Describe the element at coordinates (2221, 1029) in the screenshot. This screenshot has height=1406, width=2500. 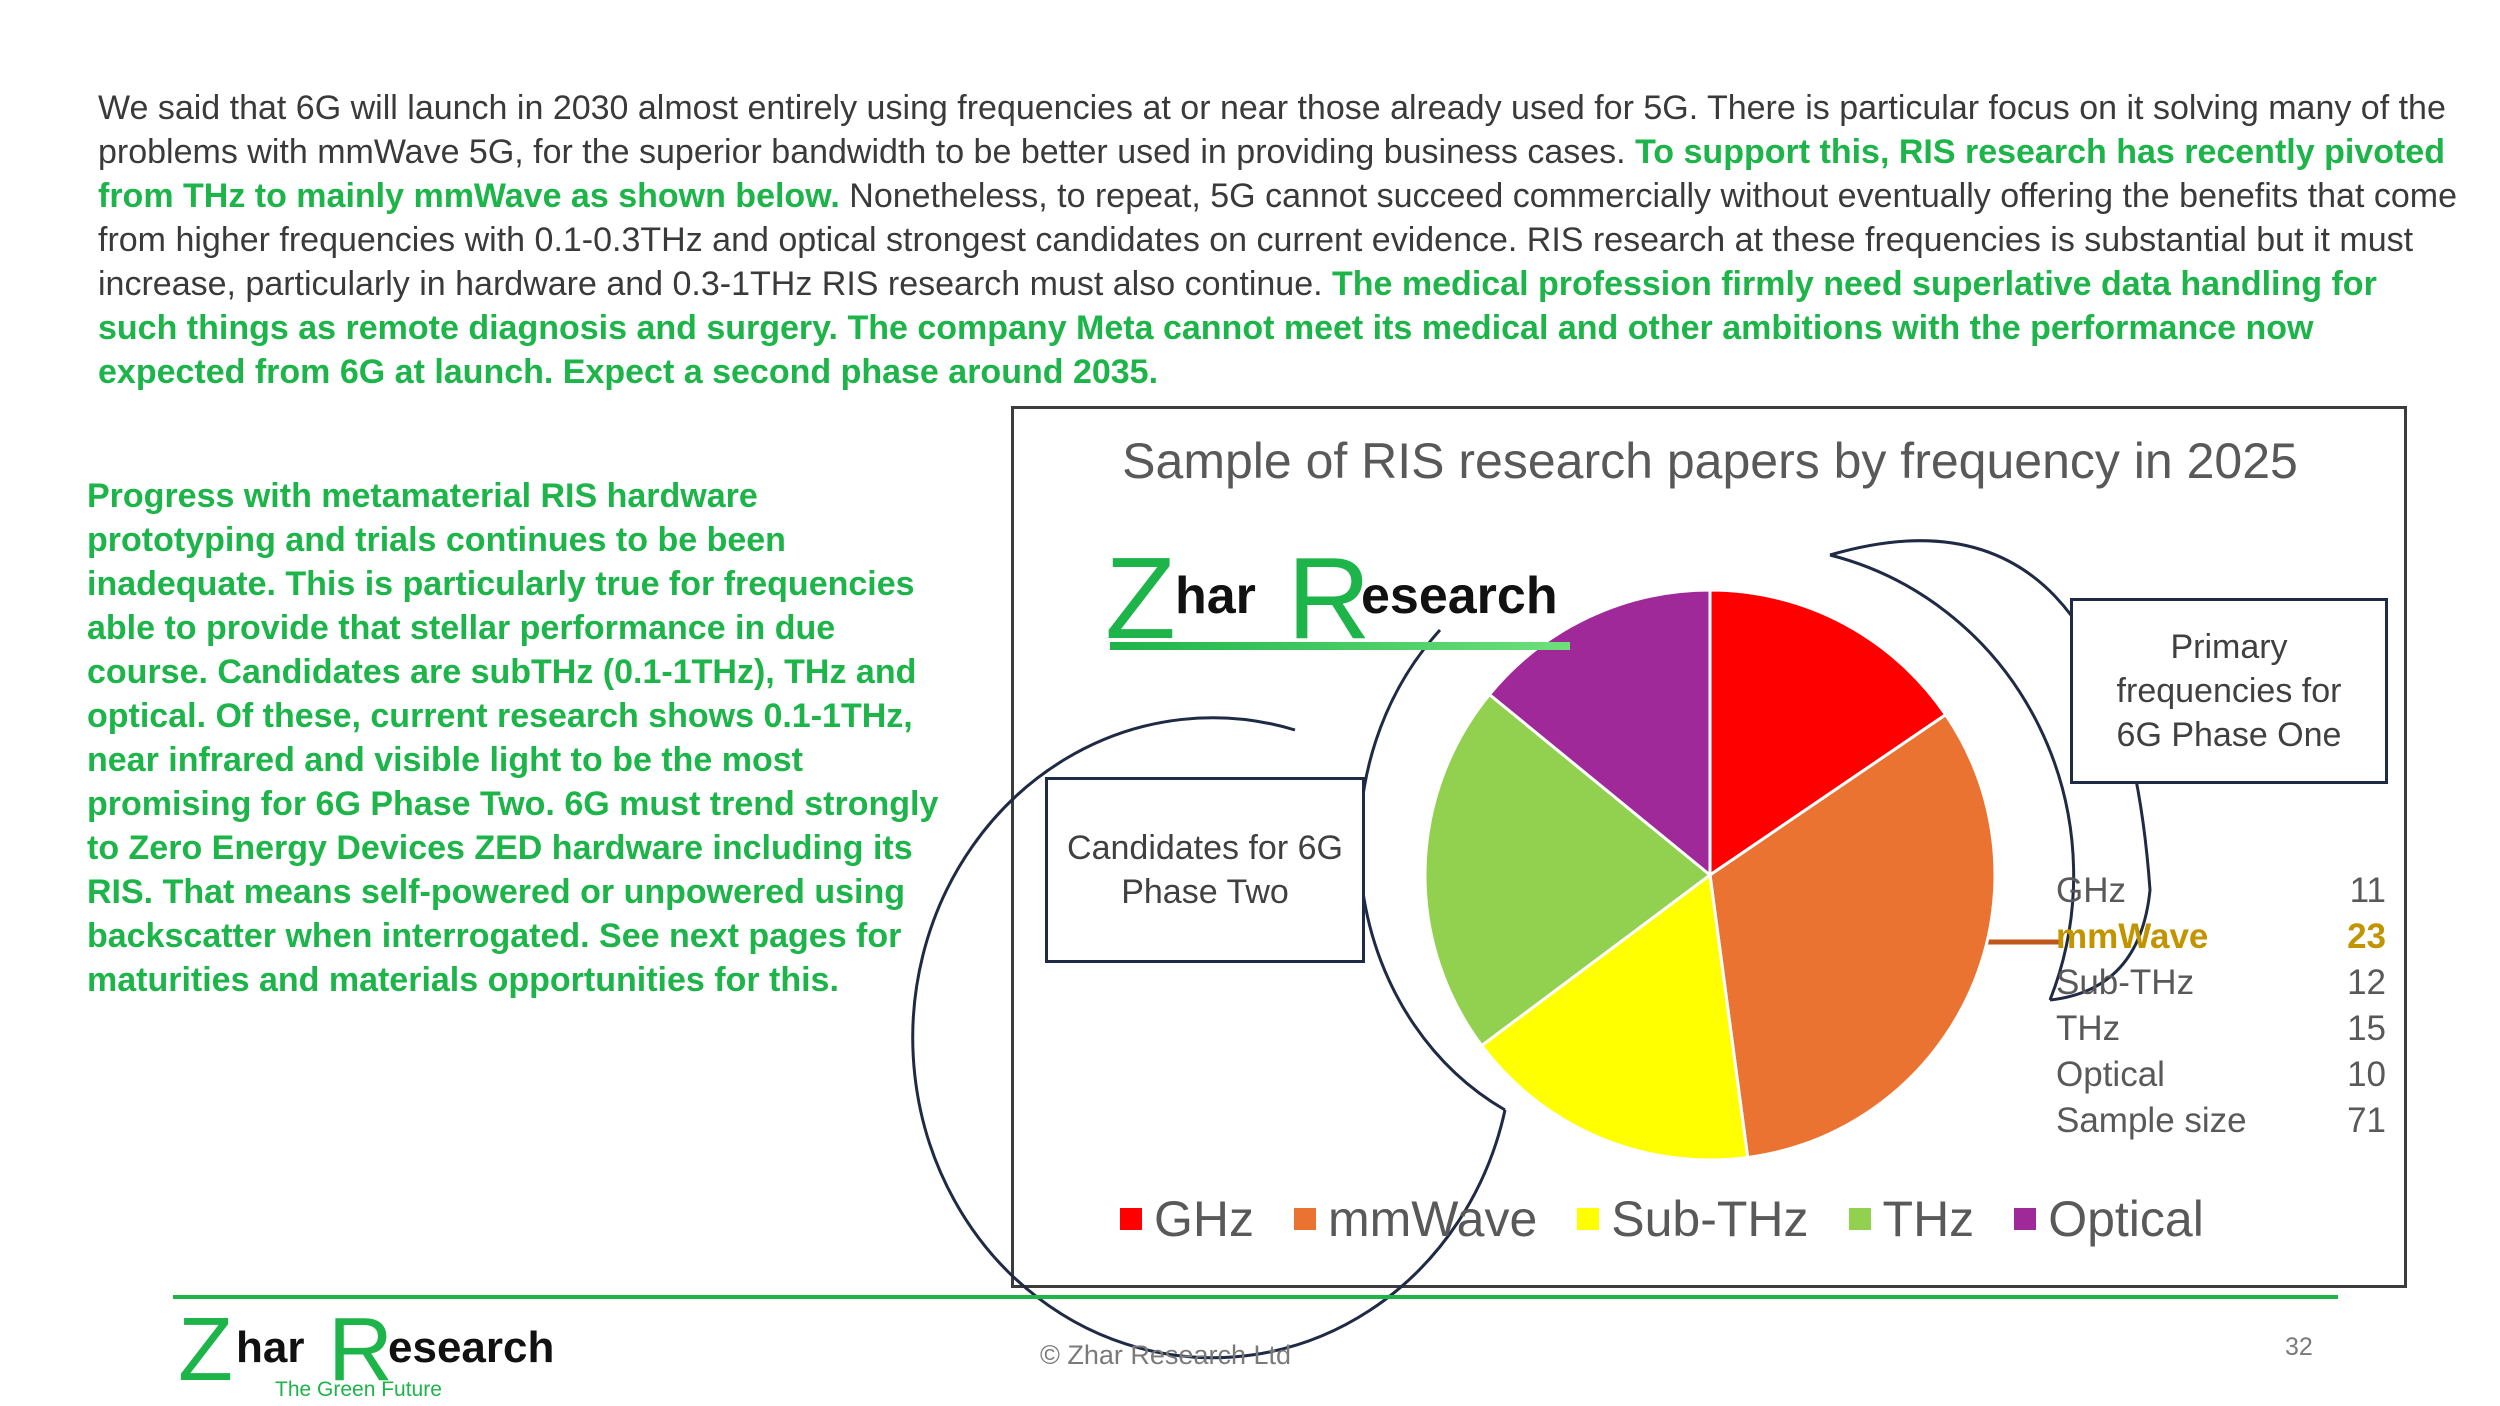
I see `table-row: THz 15` at that location.